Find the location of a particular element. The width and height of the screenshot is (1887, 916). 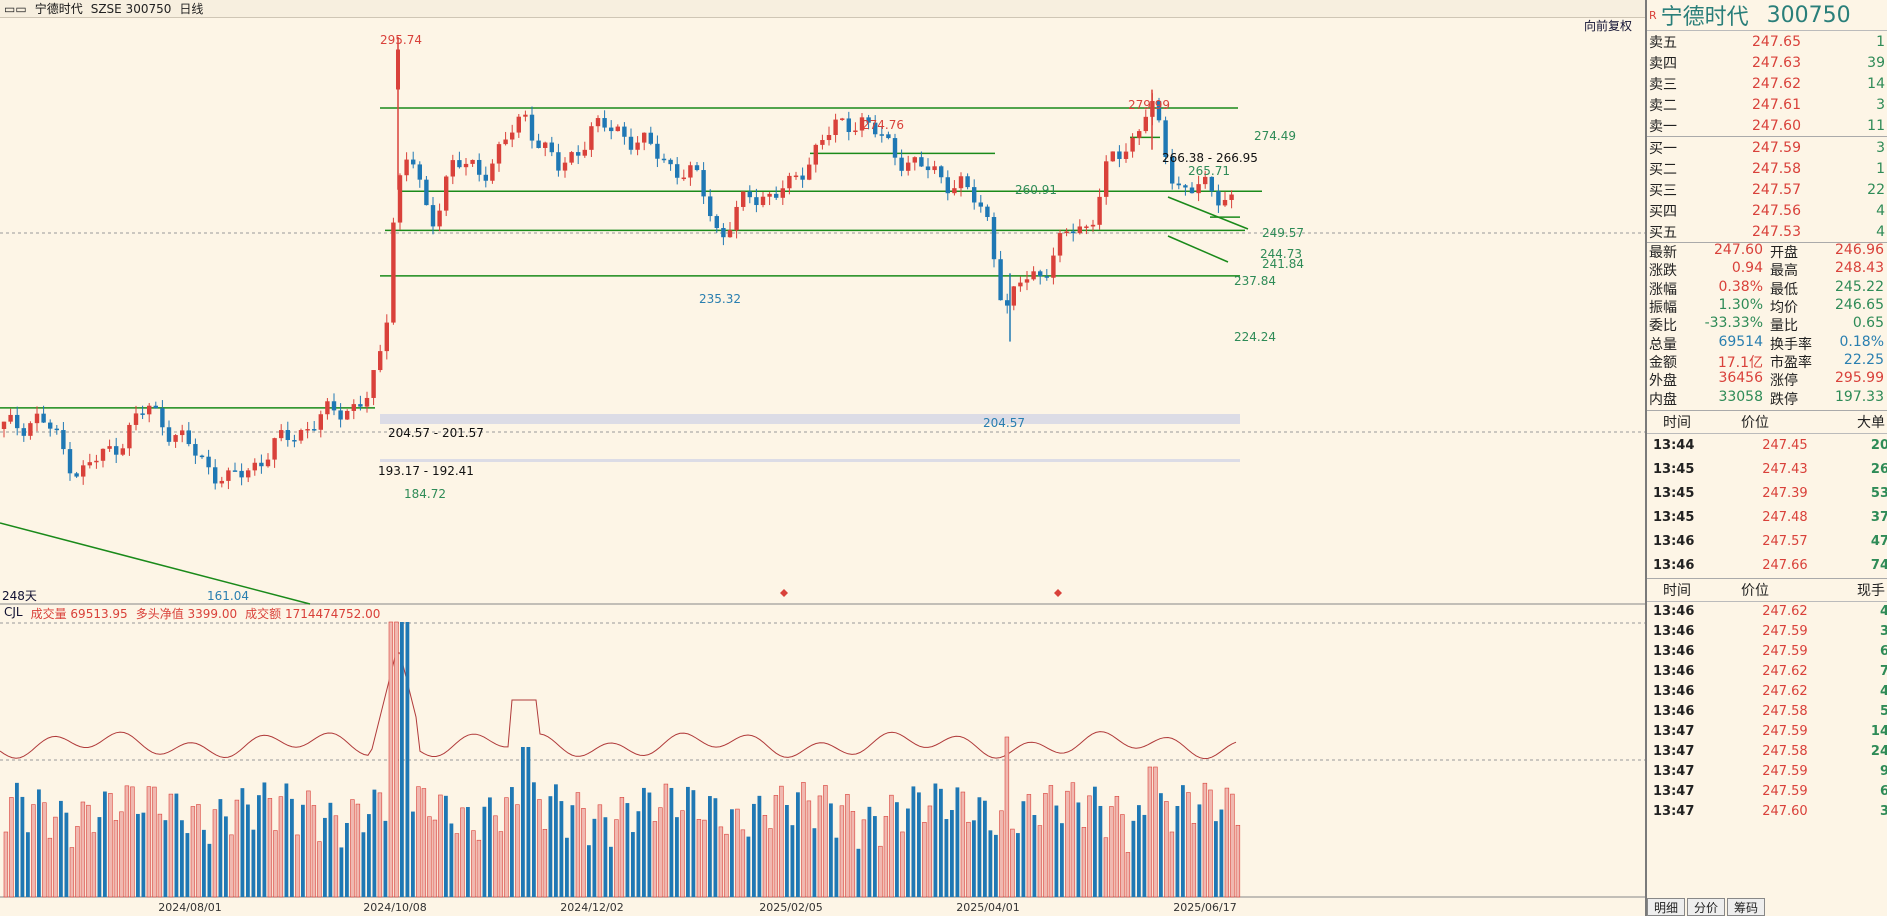

trade-row: 13:47 247.60 3 is located at coordinates (1767, 812).